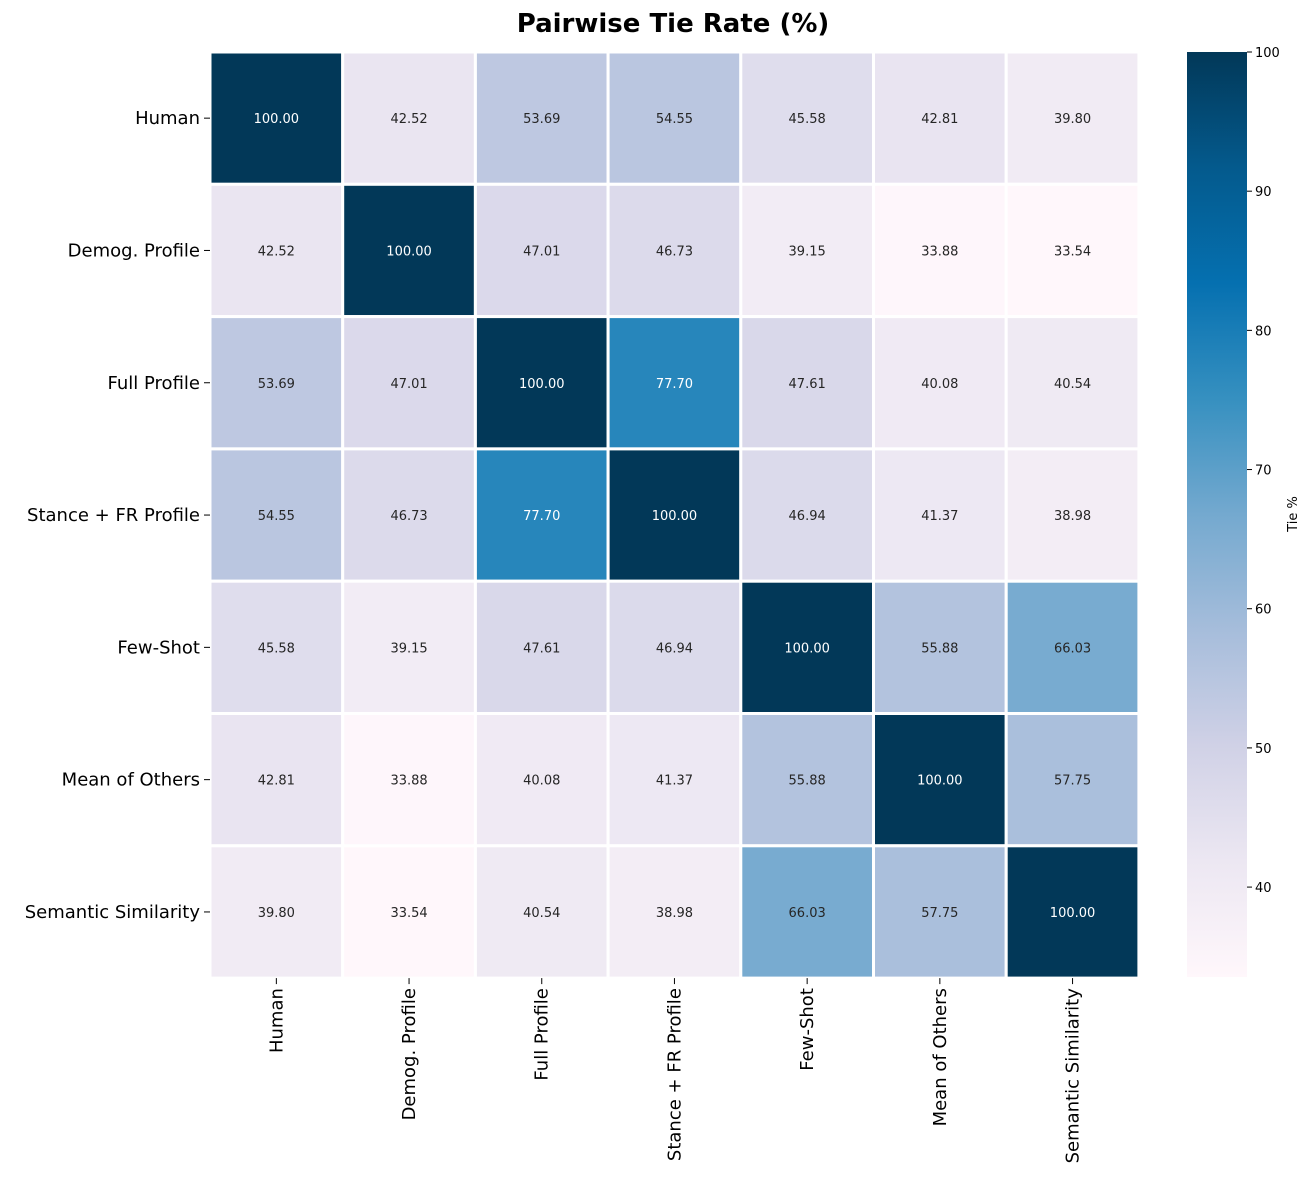  Describe the element at coordinates (113, 912) in the screenshot. I see `row-tick-label: Semantic Similarity` at that location.